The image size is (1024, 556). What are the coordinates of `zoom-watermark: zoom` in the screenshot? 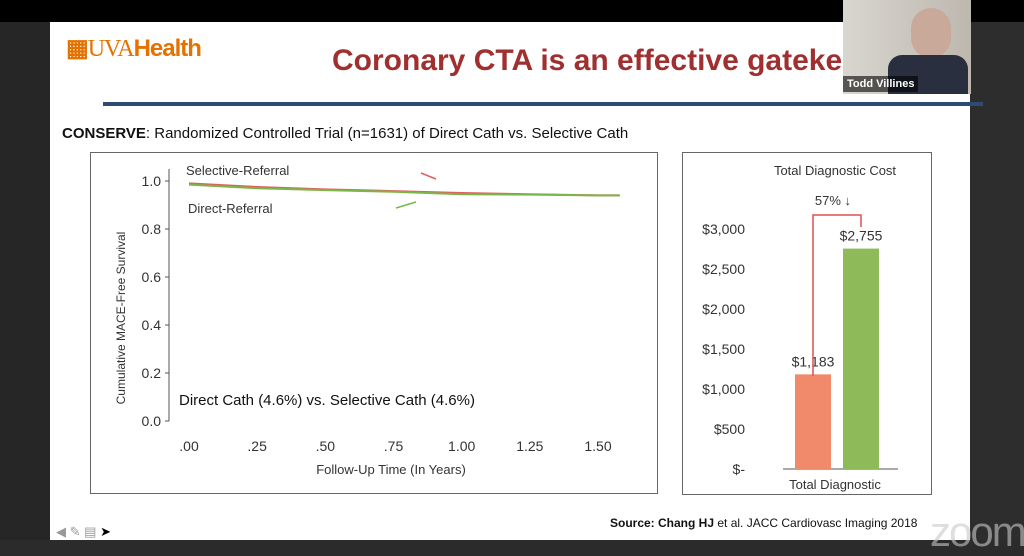 It's located at (977, 531).